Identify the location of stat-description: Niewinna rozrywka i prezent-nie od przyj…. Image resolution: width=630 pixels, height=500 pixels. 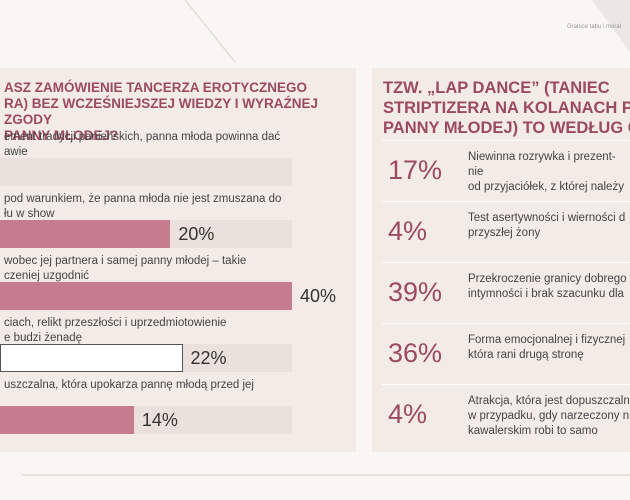
(546, 172).